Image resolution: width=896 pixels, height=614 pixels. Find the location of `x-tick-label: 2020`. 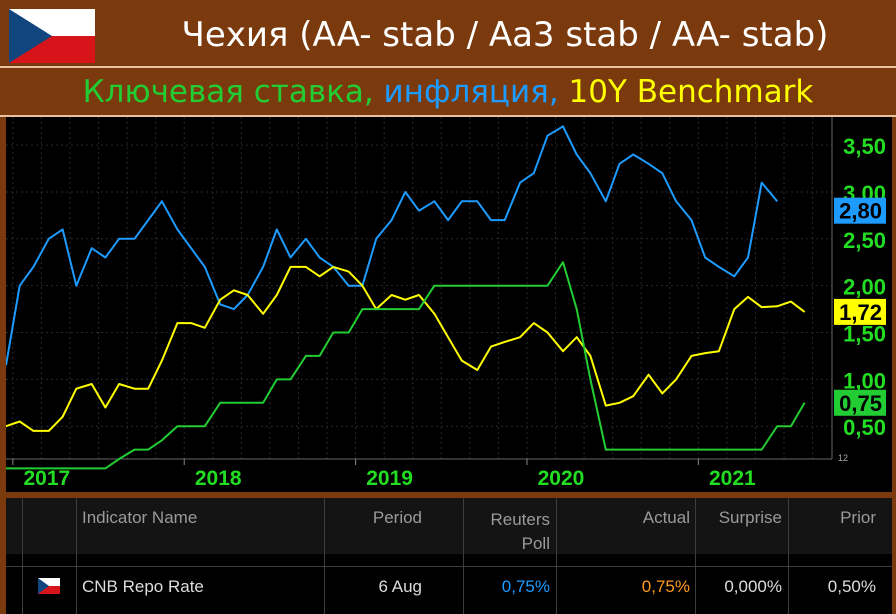

x-tick-label: 2020 is located at coordinates (561, 478).